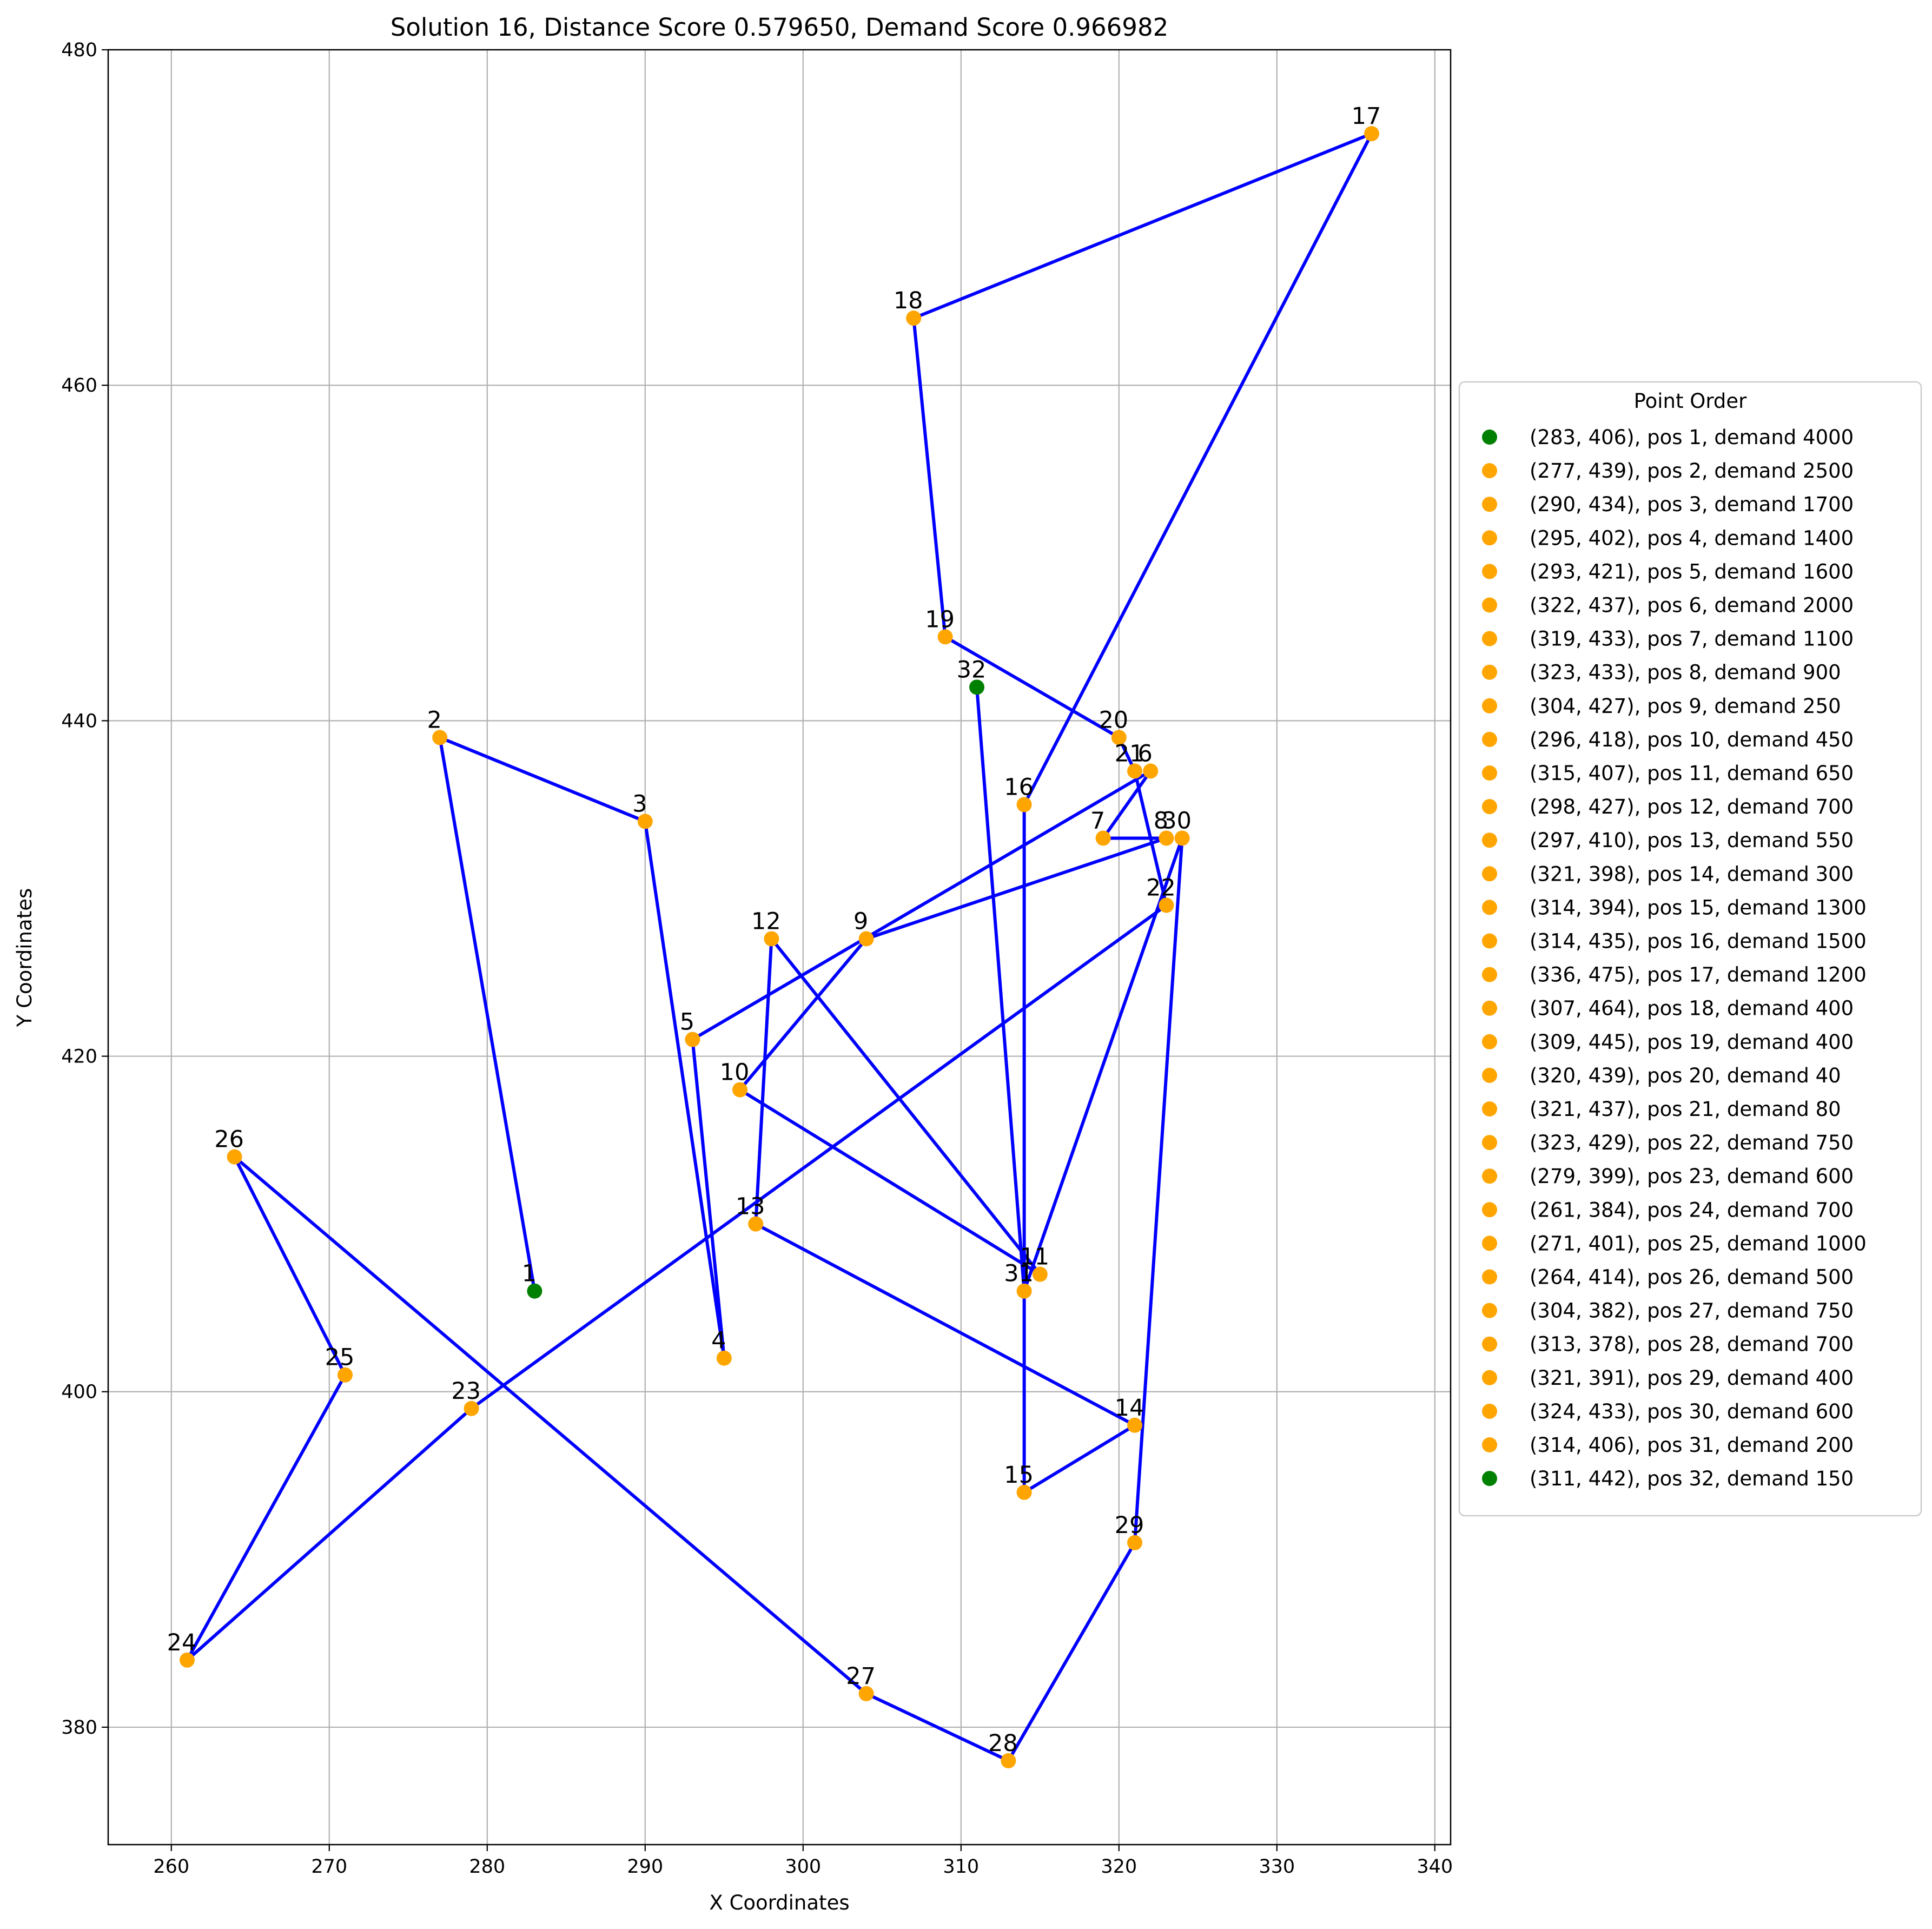 Image resolution: width=1932 pixels, height=1929 pixels. Describe the element at coordinates (79, 721) in the screenshot. I see `y-tick-label: 440` at that location.